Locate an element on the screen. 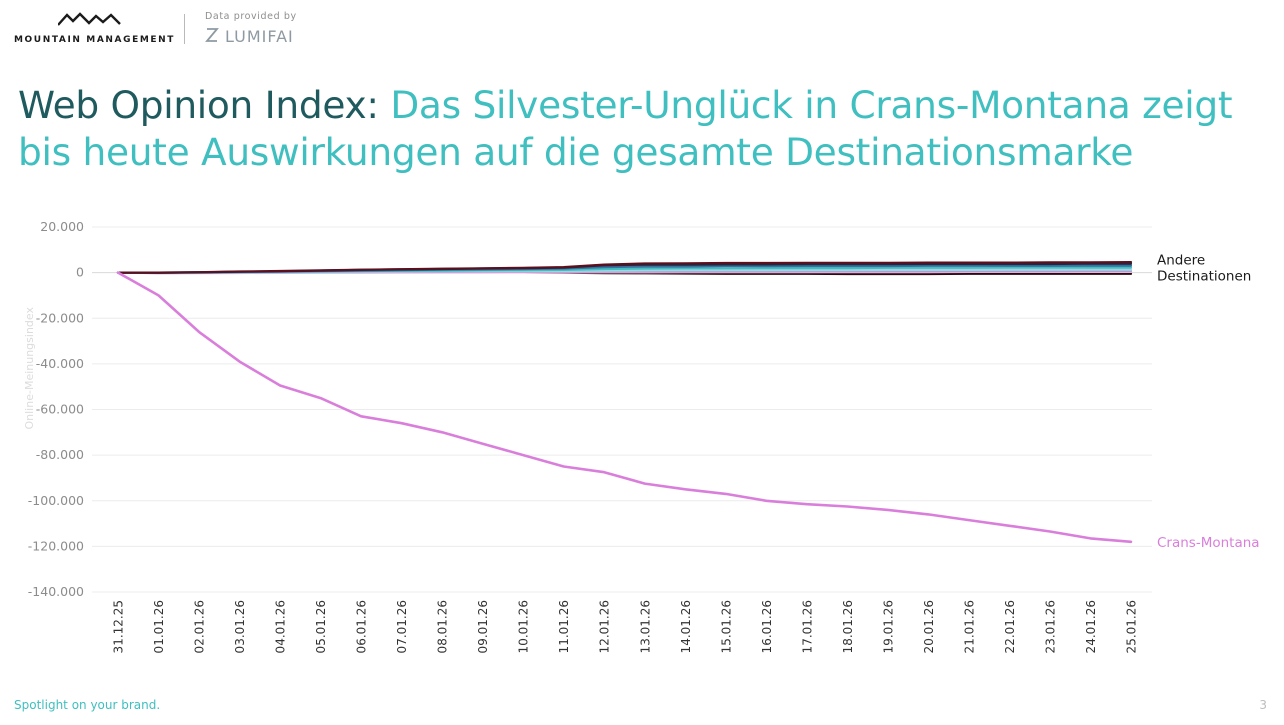 This screenshot has width=1284, height=725. y-tick-label: 20.000 is located at coordinates (62, 226).